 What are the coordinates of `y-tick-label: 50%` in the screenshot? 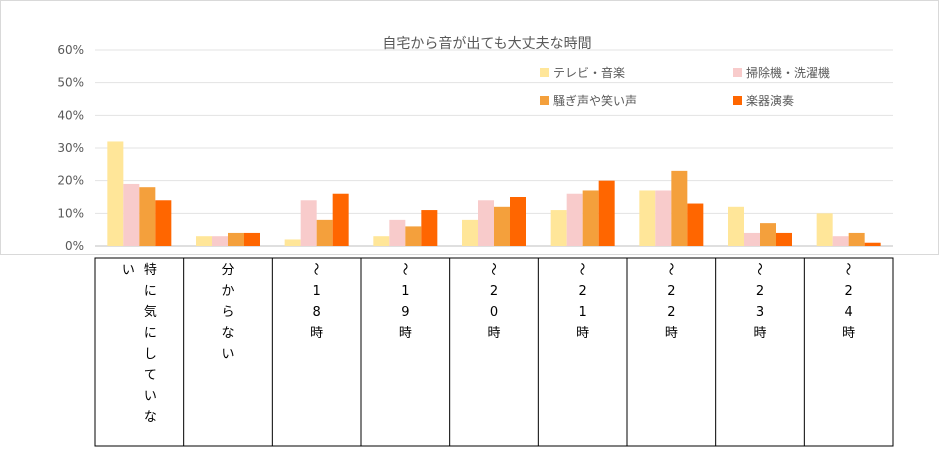 It's located at (70, 83).